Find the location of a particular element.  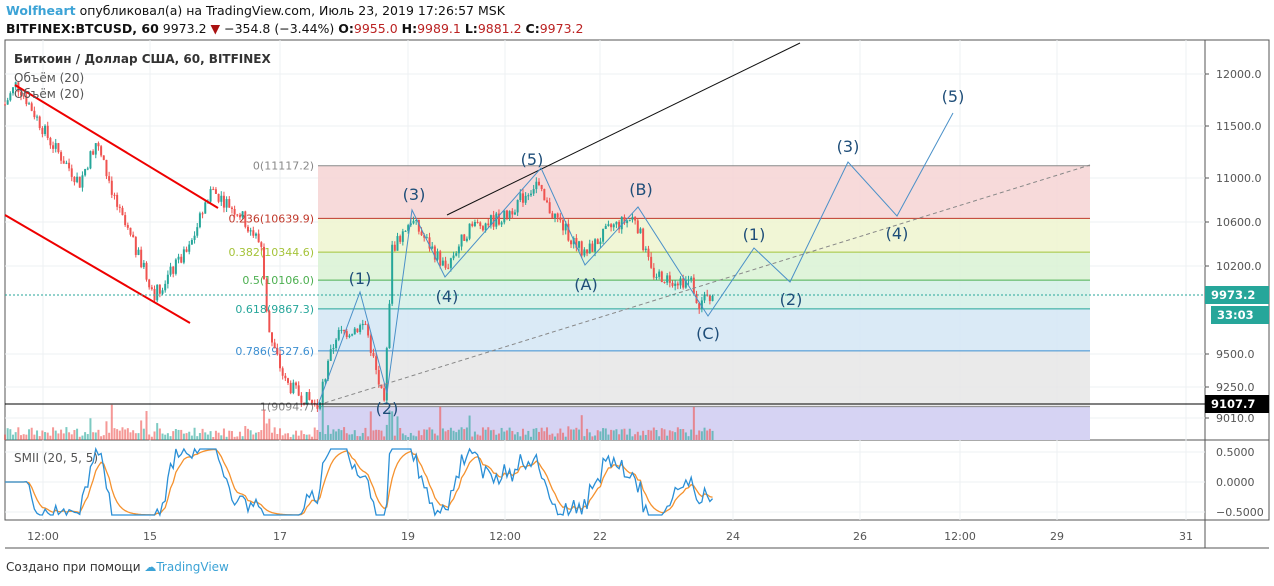

tradingview-link: TradingView is located at coordinates (192, 567).